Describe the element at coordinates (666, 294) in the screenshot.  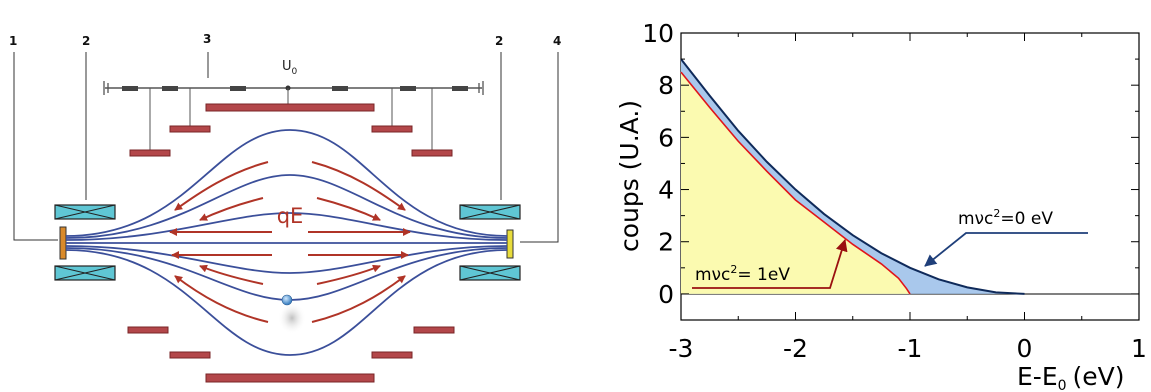
I see `y-tick-label: 0` at that location.